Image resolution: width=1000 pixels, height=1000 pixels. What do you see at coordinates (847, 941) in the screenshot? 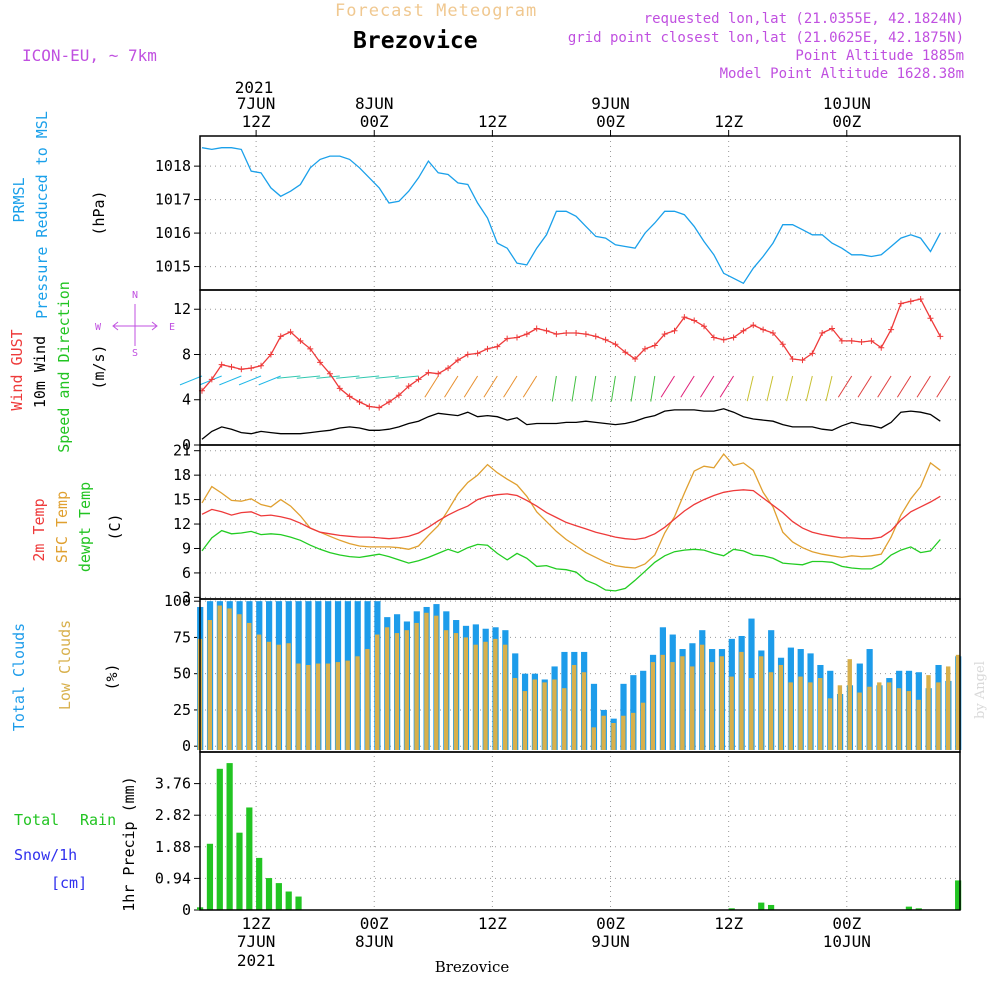
I see `bottom-date-label: 10JUN` at bounding box center [847, 941].